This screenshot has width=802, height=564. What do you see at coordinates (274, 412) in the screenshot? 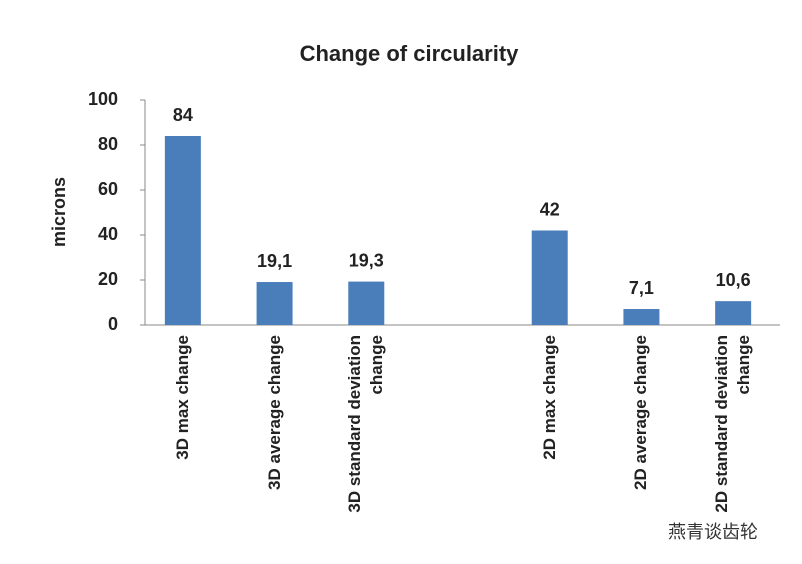
I see `x-tick-label: 3D average change` at bounding box center [274, 412].